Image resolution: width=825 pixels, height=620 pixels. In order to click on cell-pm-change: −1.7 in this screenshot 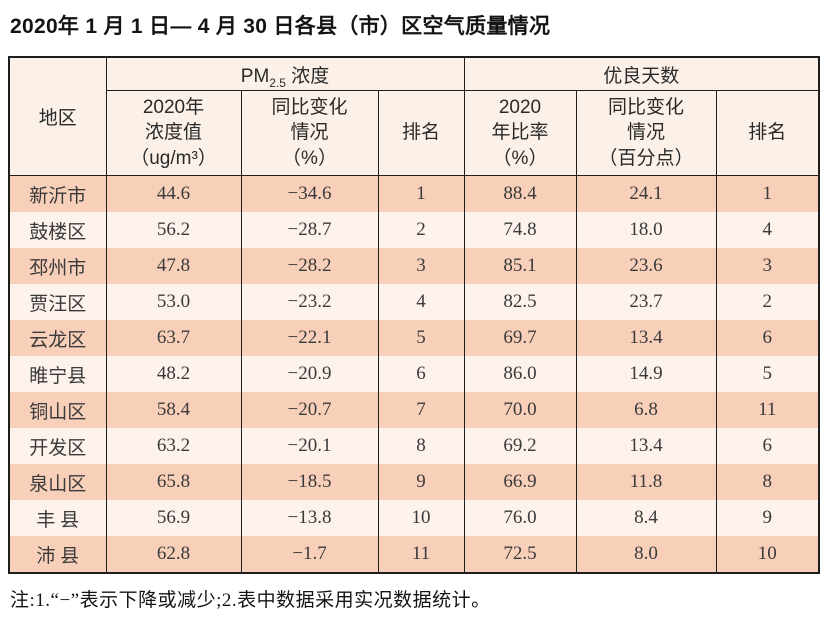, I will do `click(309, 554)`.